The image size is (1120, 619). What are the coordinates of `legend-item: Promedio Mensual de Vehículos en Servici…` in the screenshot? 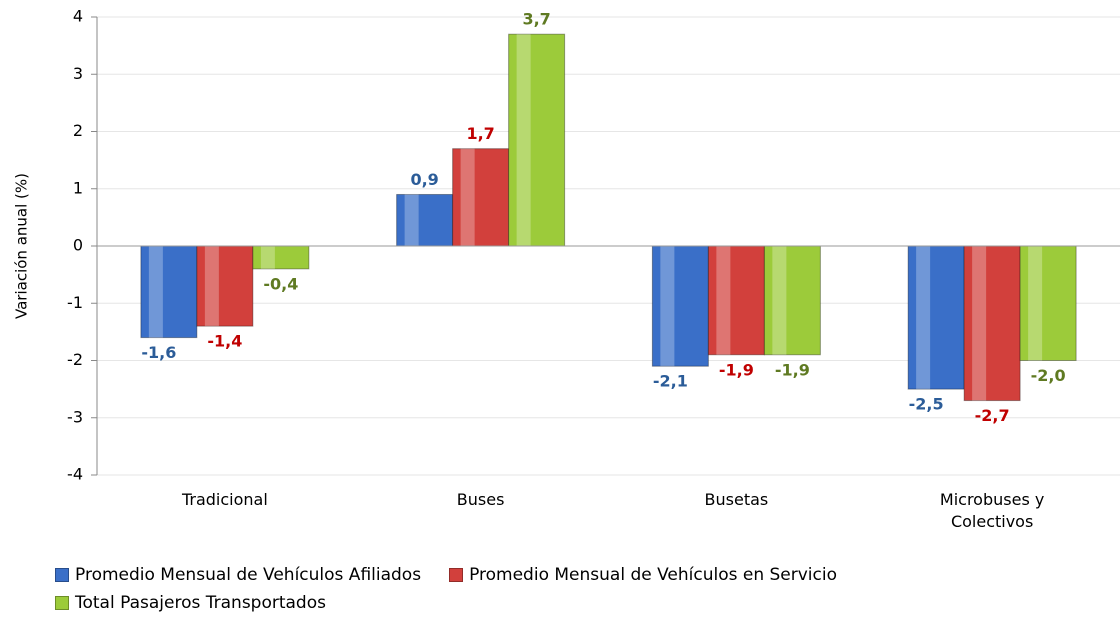 It's located at (643, 575).